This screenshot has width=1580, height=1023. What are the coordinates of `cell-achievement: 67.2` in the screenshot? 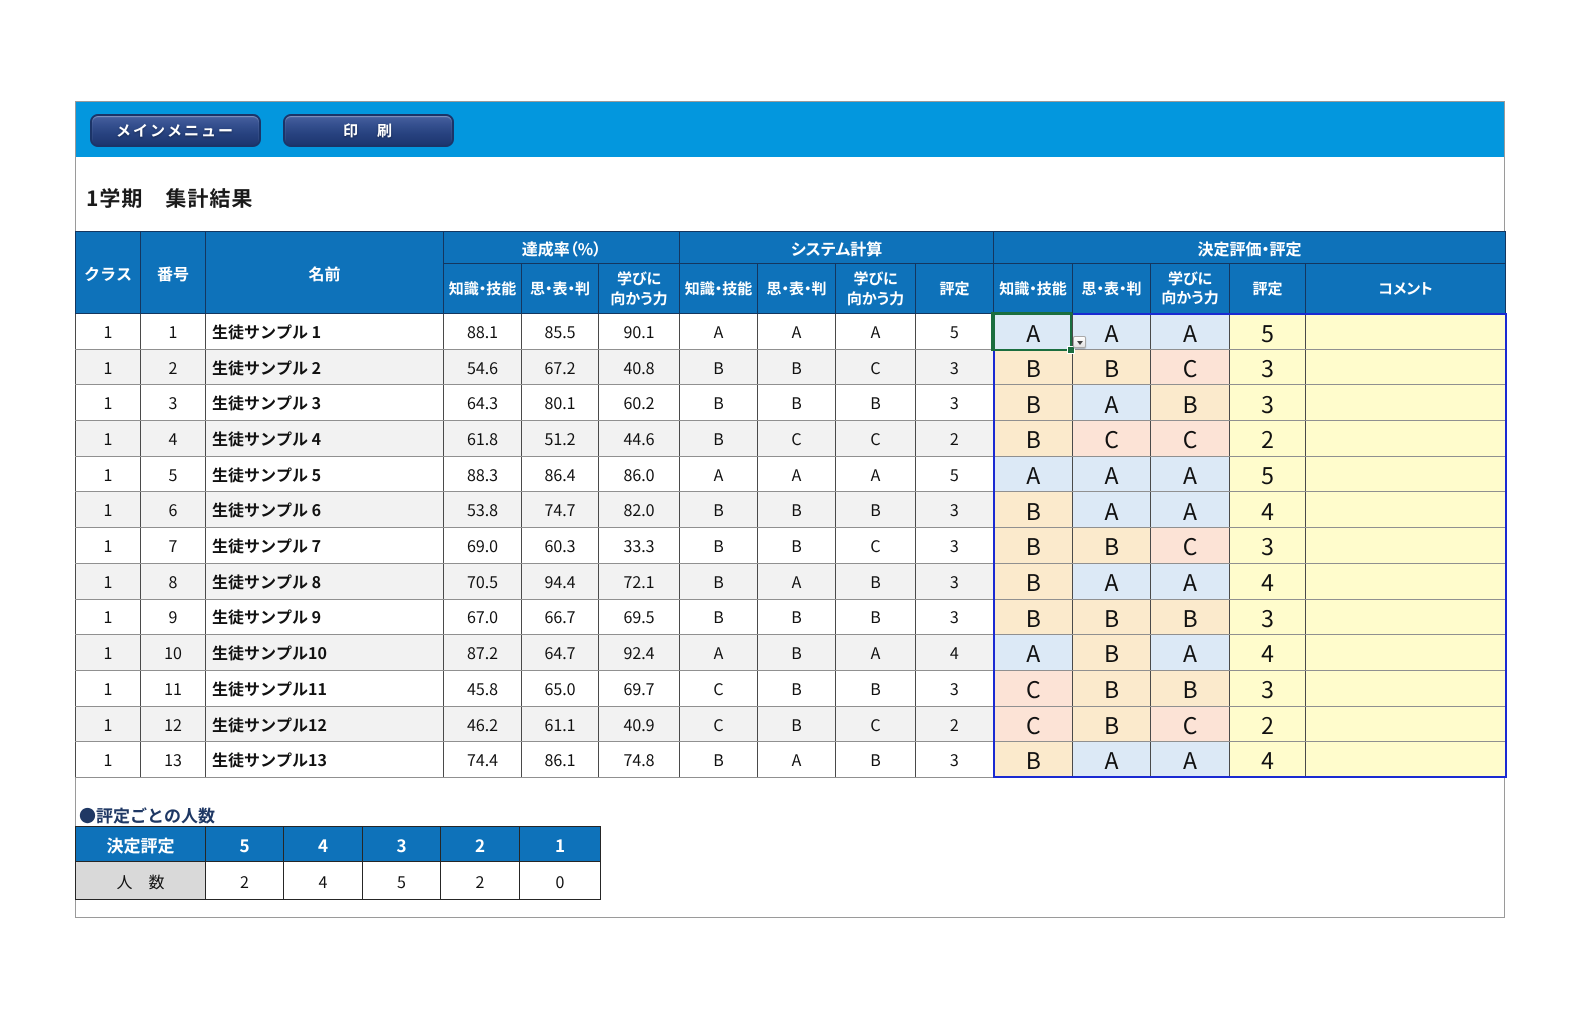 It's located at (560, 367).